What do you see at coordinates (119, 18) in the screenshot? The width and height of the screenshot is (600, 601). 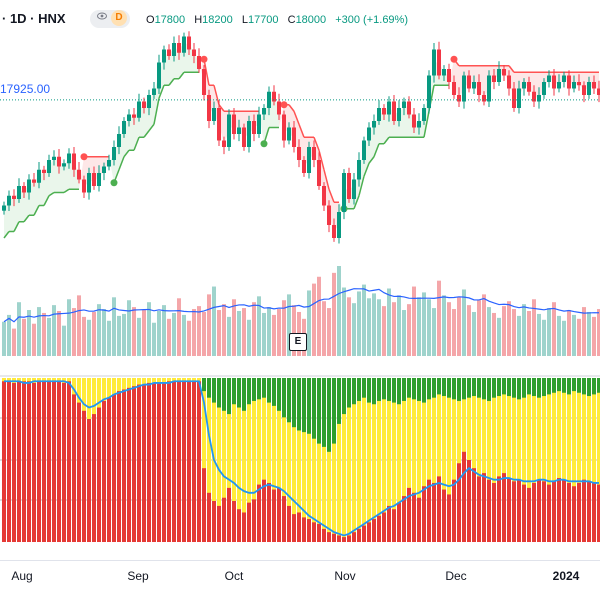 I see `delay-badge: D` at bounding box center [119, 18].